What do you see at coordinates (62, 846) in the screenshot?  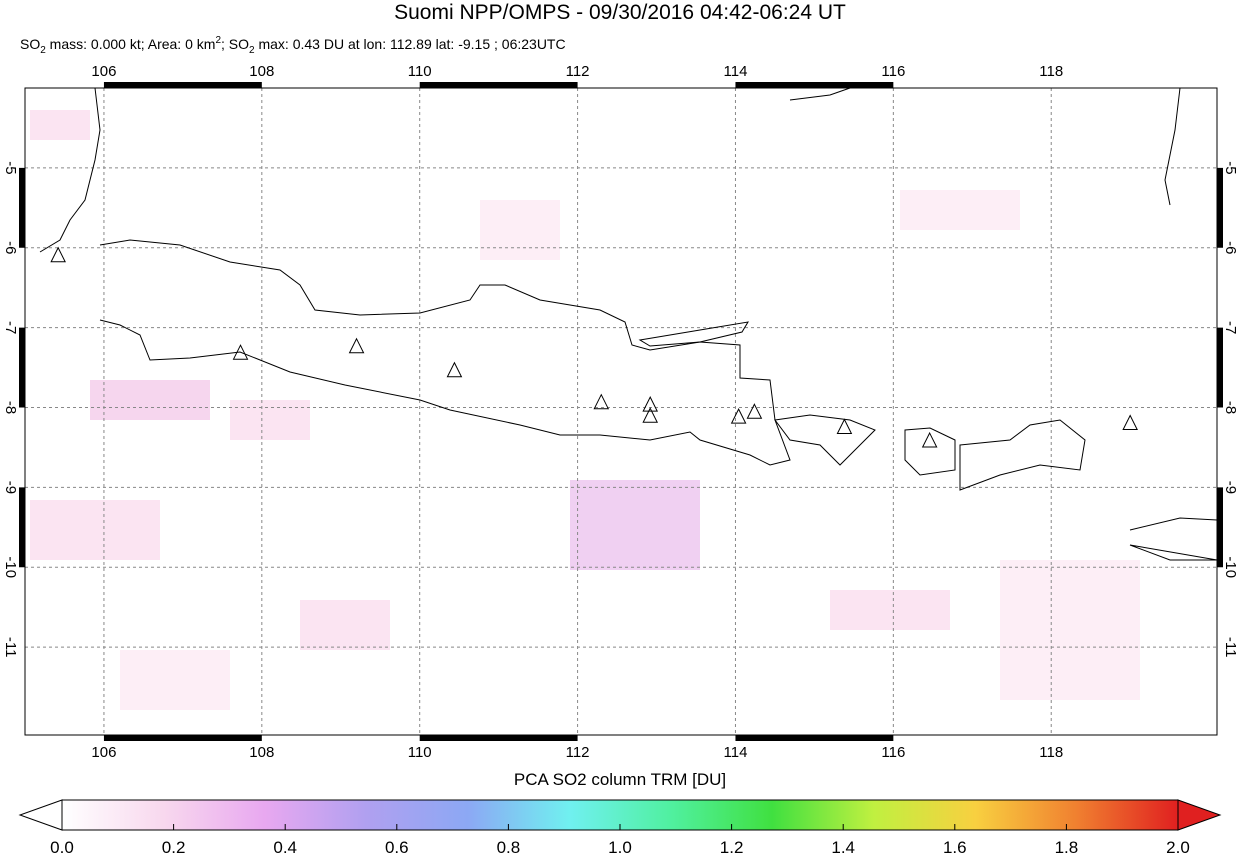 I see `colorbar-tick-label: 0.0` at bounding box center [62, 846].